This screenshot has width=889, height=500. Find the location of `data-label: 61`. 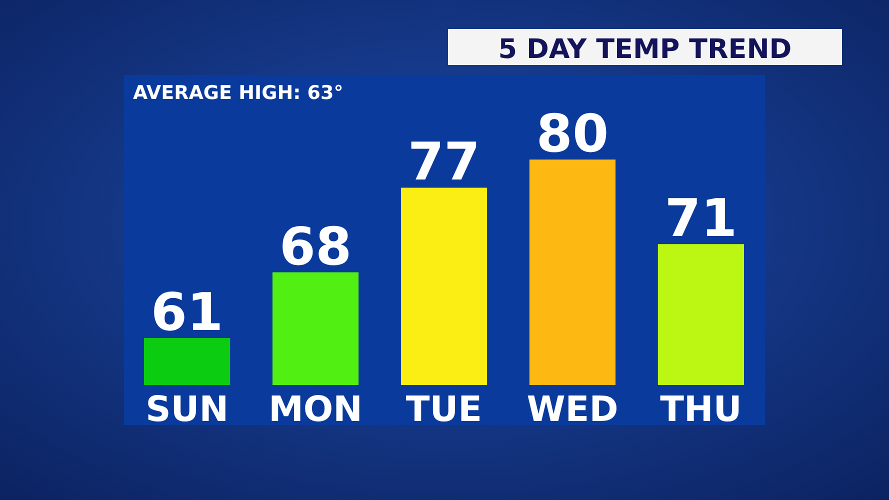

data-label: 61 is located at coordinates (187, 313).